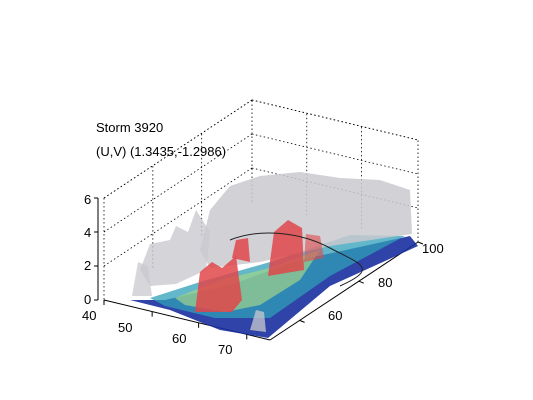 The width and height of the screenshot is (533, 400). I want to click on storm-label: Storm 3920, so click(130, 127).